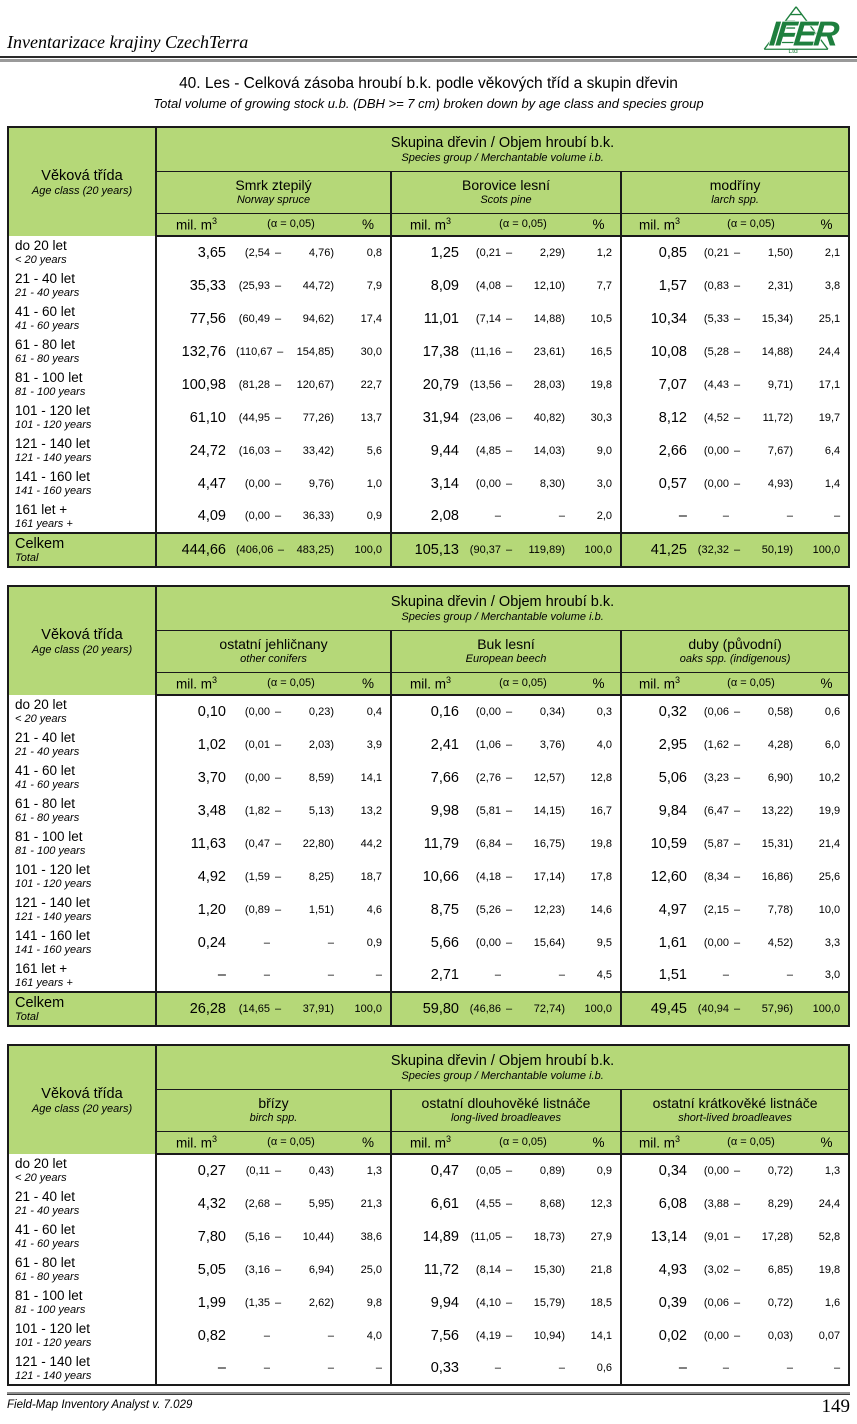  What do you see at coordinates (523, 810) in the screenshot?
I see `confidence-interval-cell: (5,81–14,15)` at bounding box center [523, 810].